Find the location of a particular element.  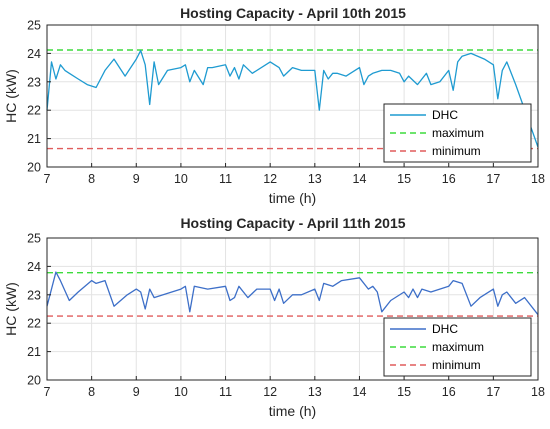

x-tick-label: 10 is located at coordinates (181, 179).